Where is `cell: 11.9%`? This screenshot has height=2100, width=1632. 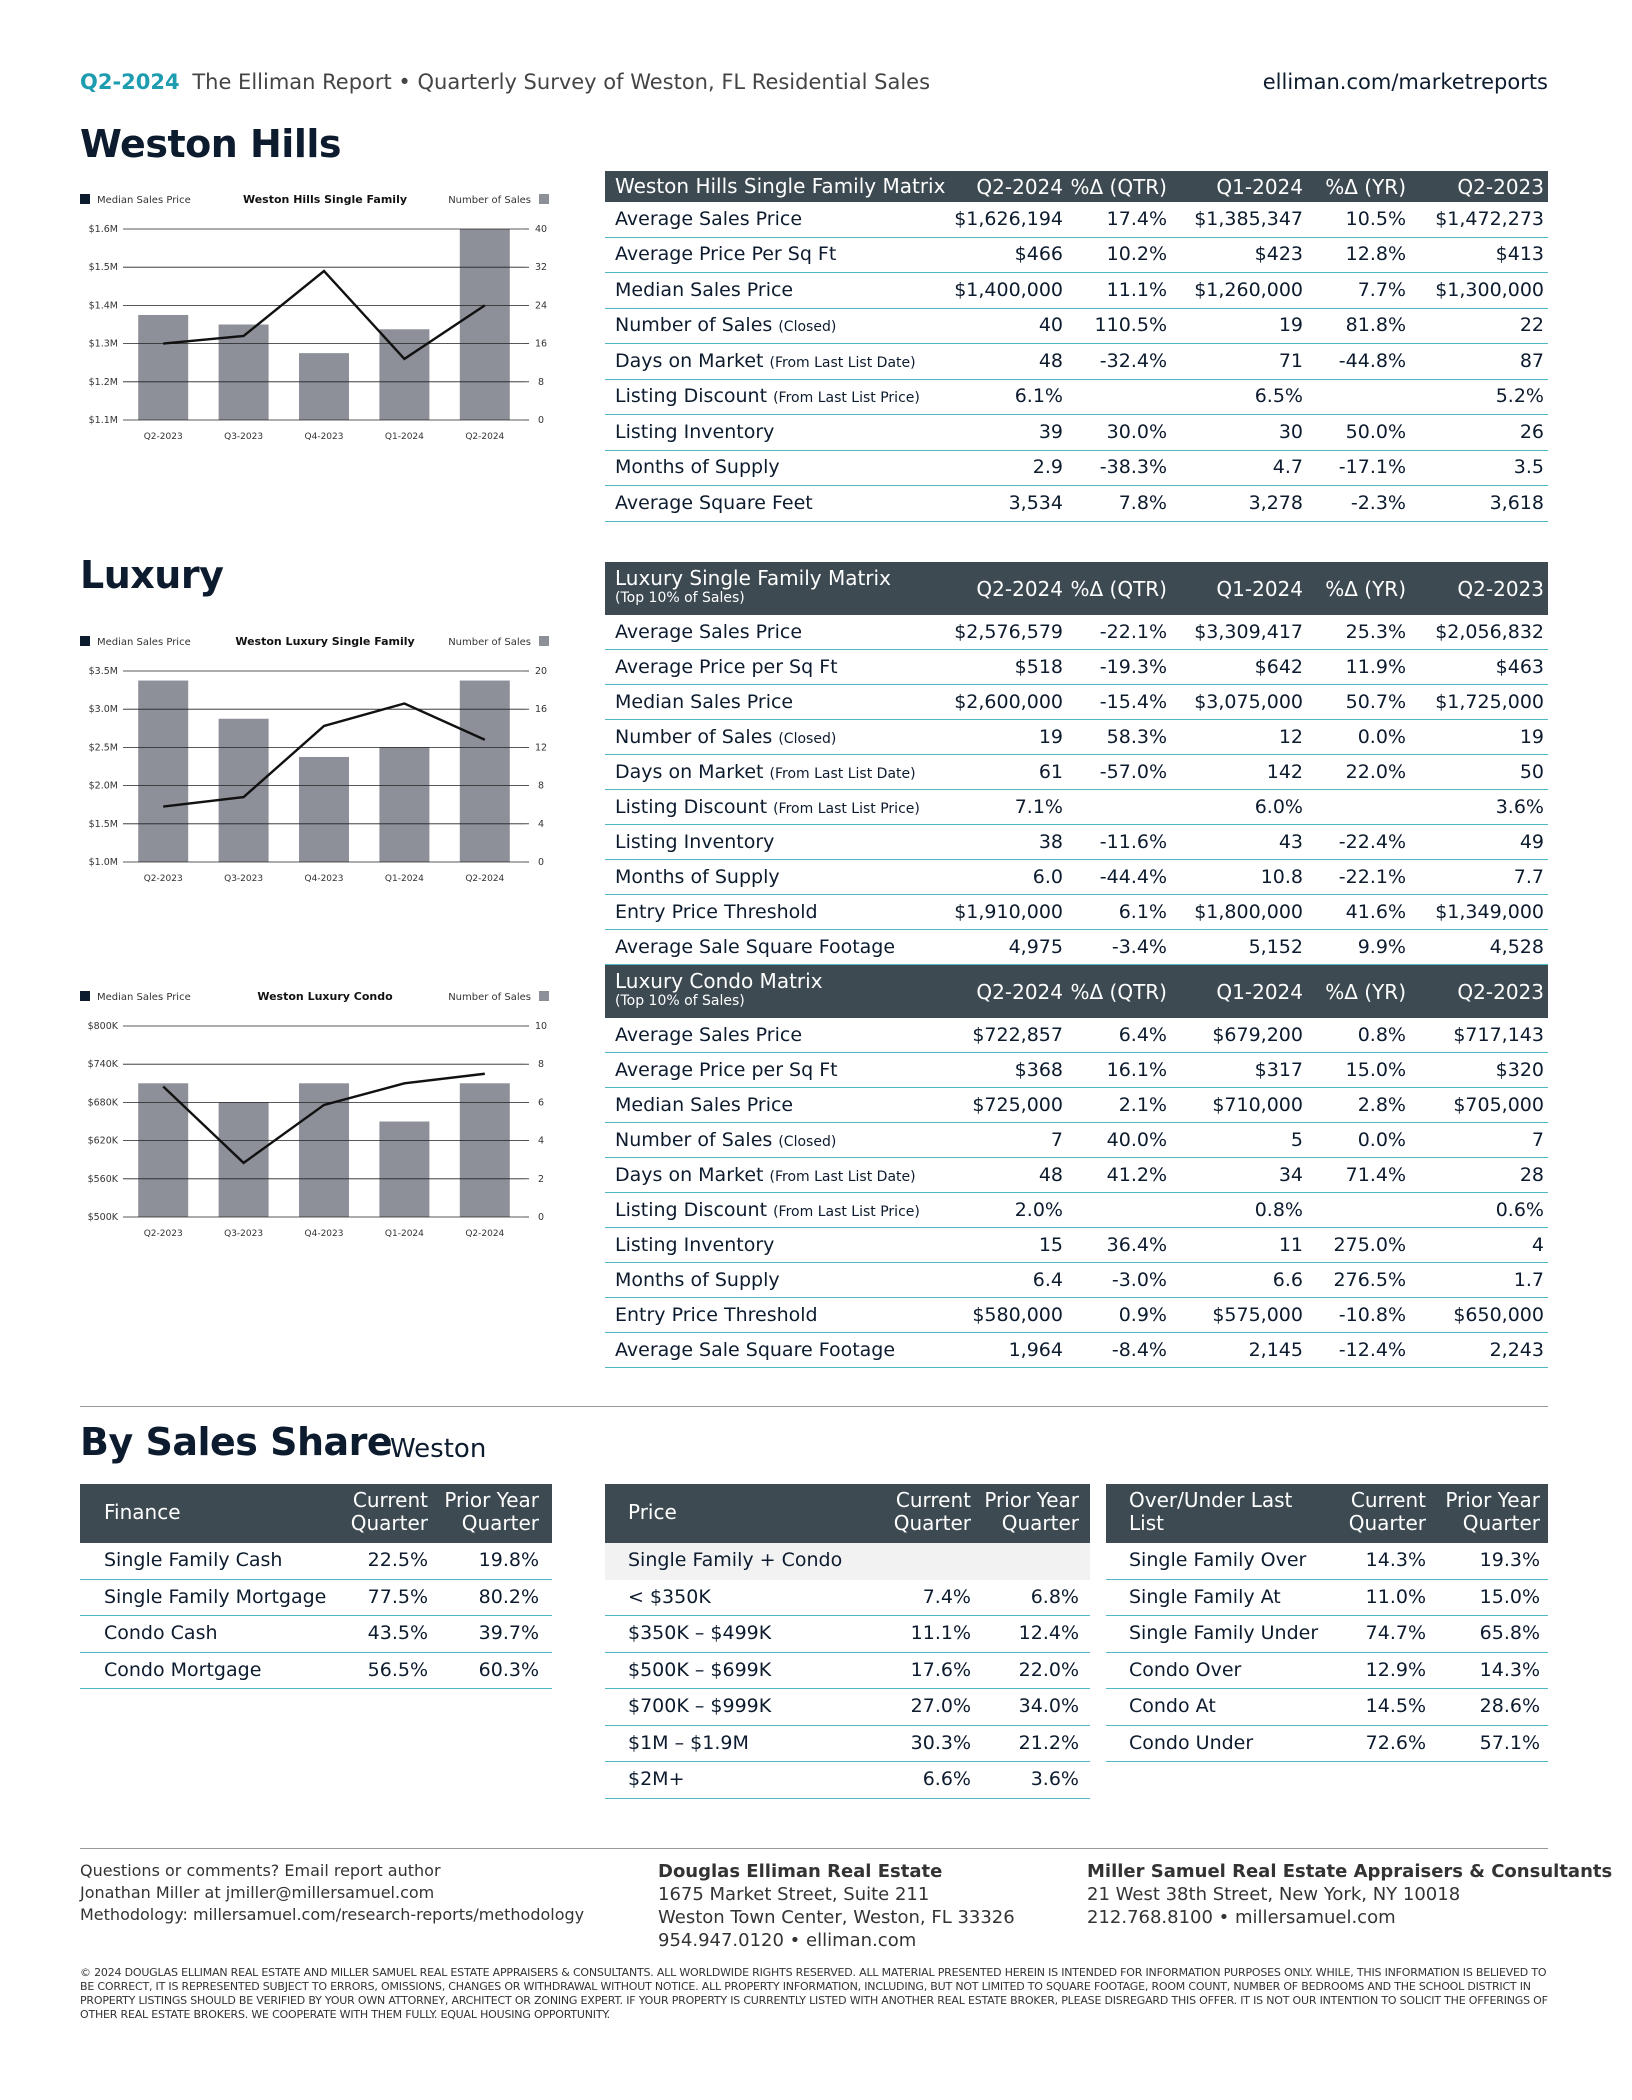 cell: 11.9% is located at coordinates (1375, 666).